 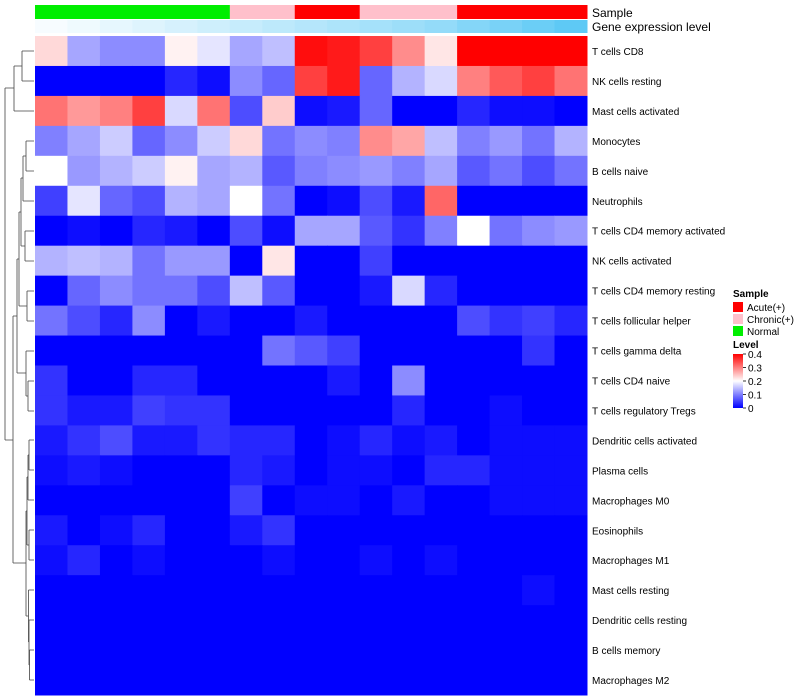 What do you see at coordinates (620, 172) in the screenshot?
I see `row-label: B cells naive` at bounding box center [620, 172].